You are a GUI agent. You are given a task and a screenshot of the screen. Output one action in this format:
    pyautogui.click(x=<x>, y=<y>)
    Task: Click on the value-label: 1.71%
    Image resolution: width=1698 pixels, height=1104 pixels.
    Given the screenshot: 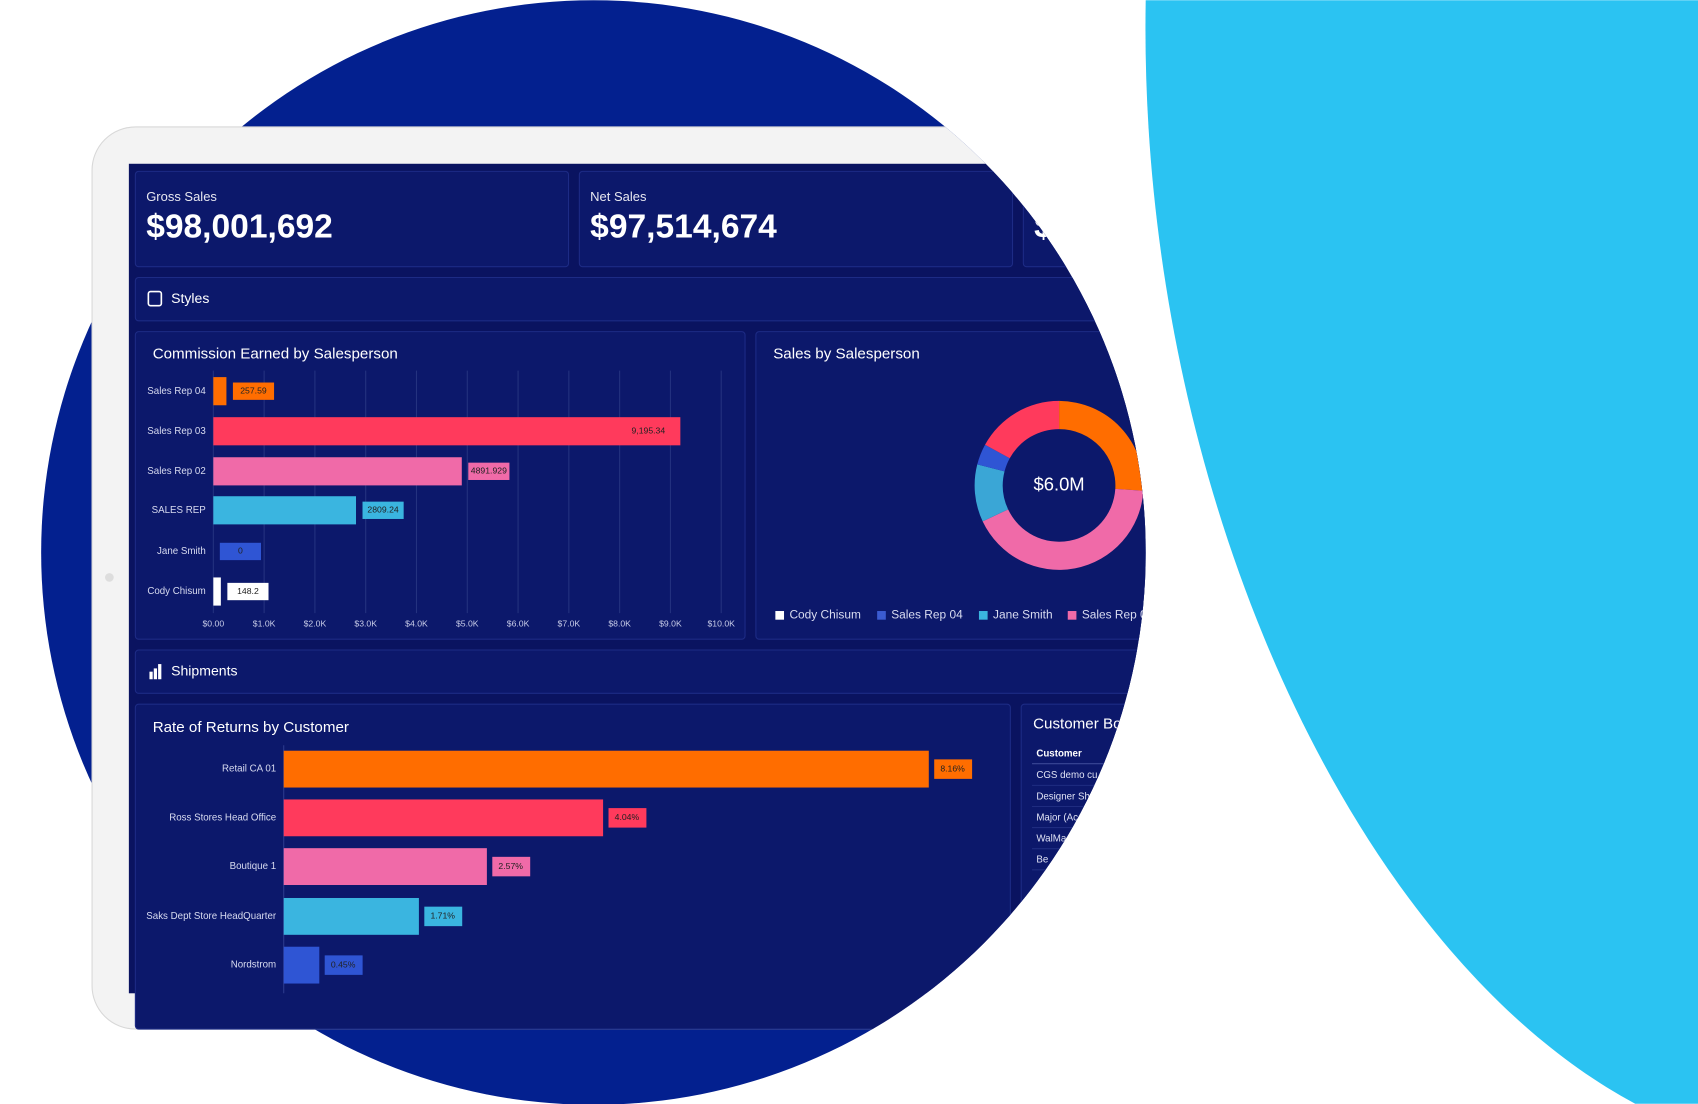 What is the action you would take?
    pyautogui.click(x=442, y=916)
    